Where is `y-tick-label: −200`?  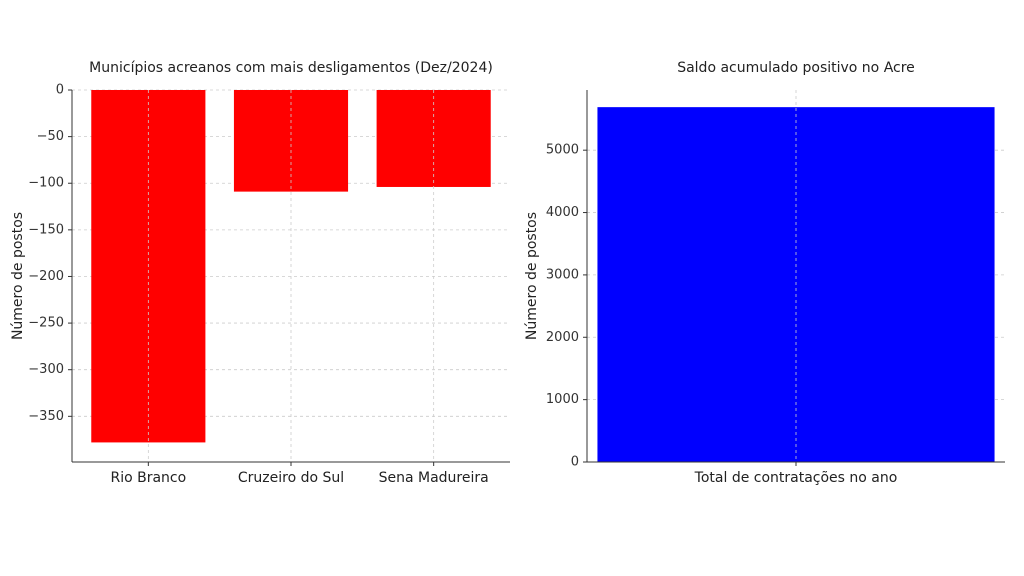
y-tick-label: −200 is located at coordinates (46, 276).